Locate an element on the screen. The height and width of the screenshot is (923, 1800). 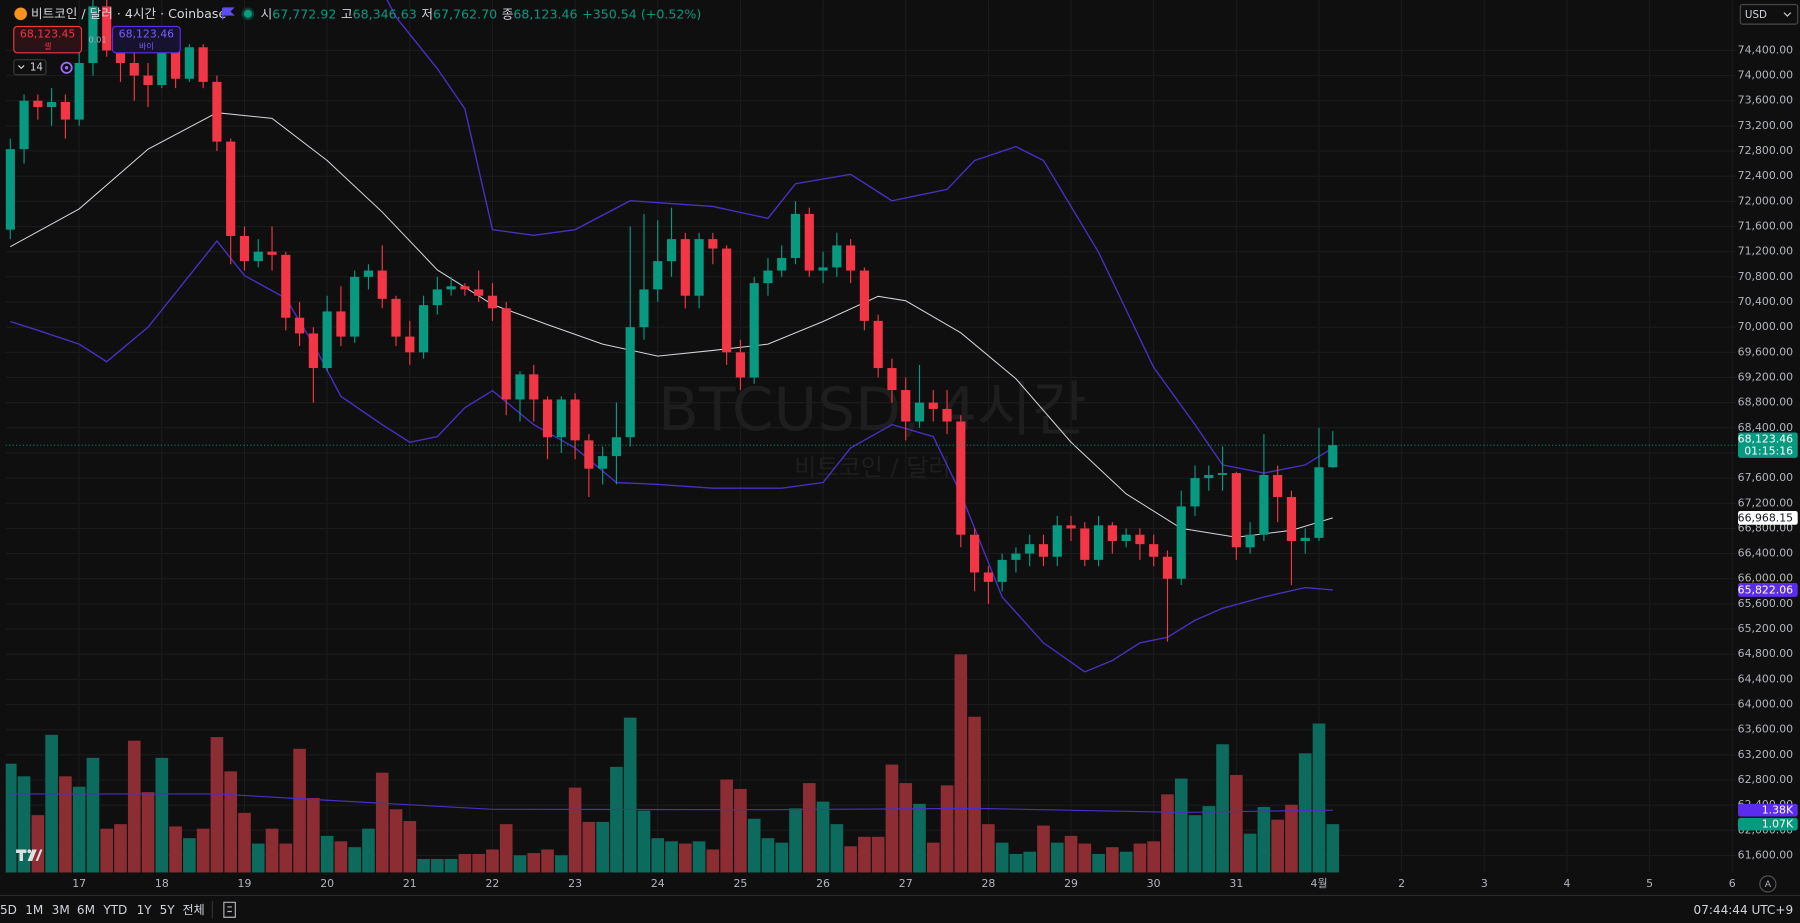
range-button: 6M is located at coordinates (86, 910).